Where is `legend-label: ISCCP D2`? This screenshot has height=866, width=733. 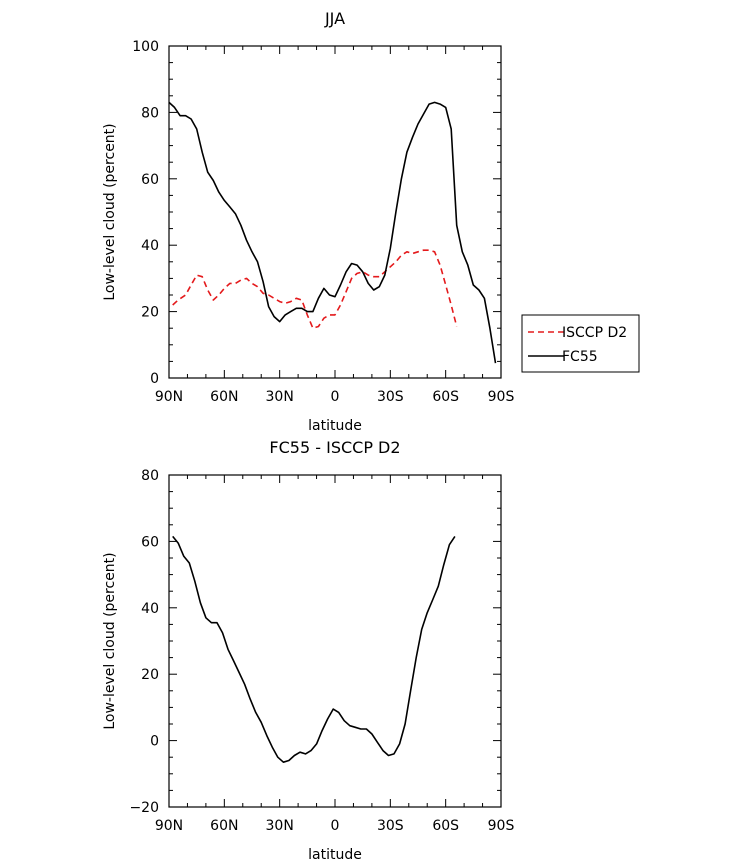
legend-label: ISCCP D2 is located at coordinates (594, 333).